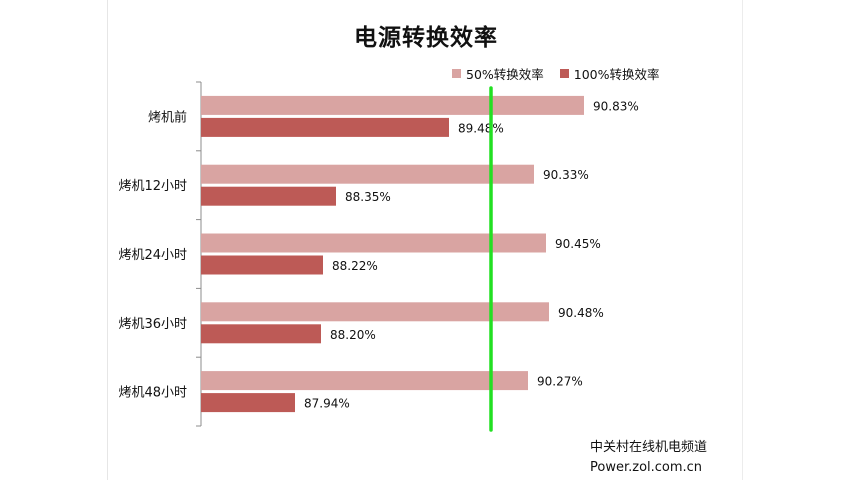 The height and width of the screenshot is (480, 852). Describe the element at coordinates (581, 313) in the screenshot. I see `data-label: 90.48%` at that location.